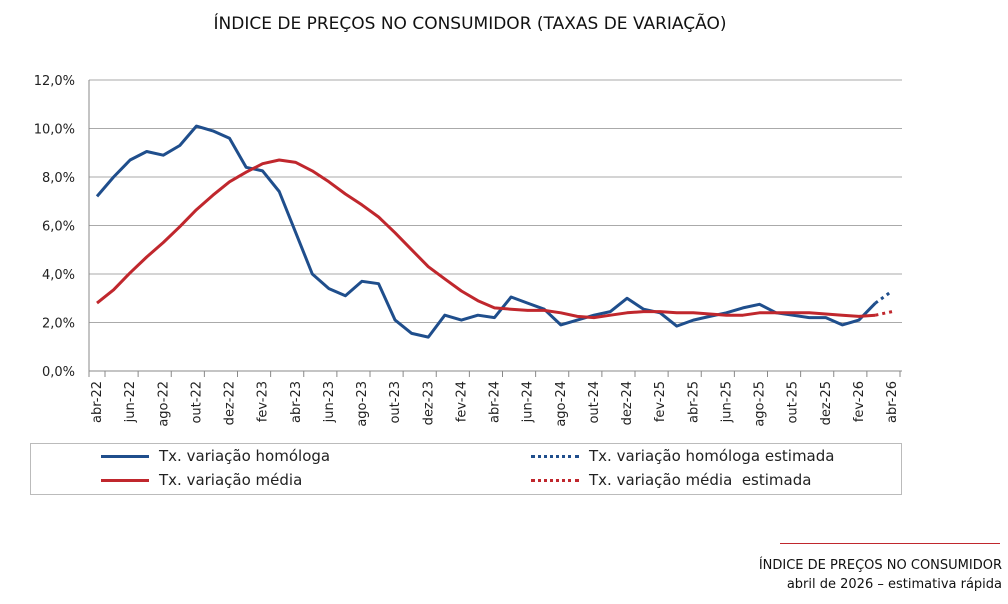 The height and width of the screenshot is (604, 1008). I want to click on legend-label: Tx. variação média, so click(231, 480).